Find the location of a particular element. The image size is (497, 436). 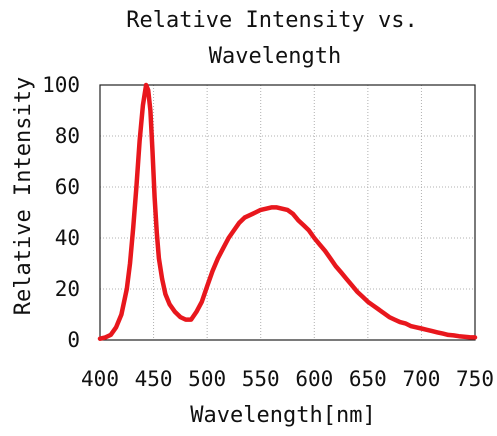

chart-title-line-2: Wavelength is located at coordinates (275, 56).